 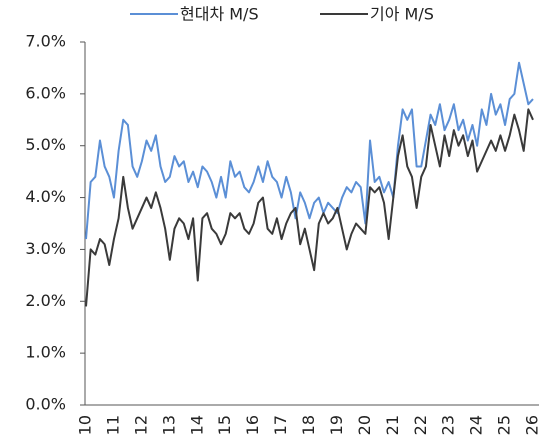 I want to click on x-tick-label: 24, so click(x=476, y=425).